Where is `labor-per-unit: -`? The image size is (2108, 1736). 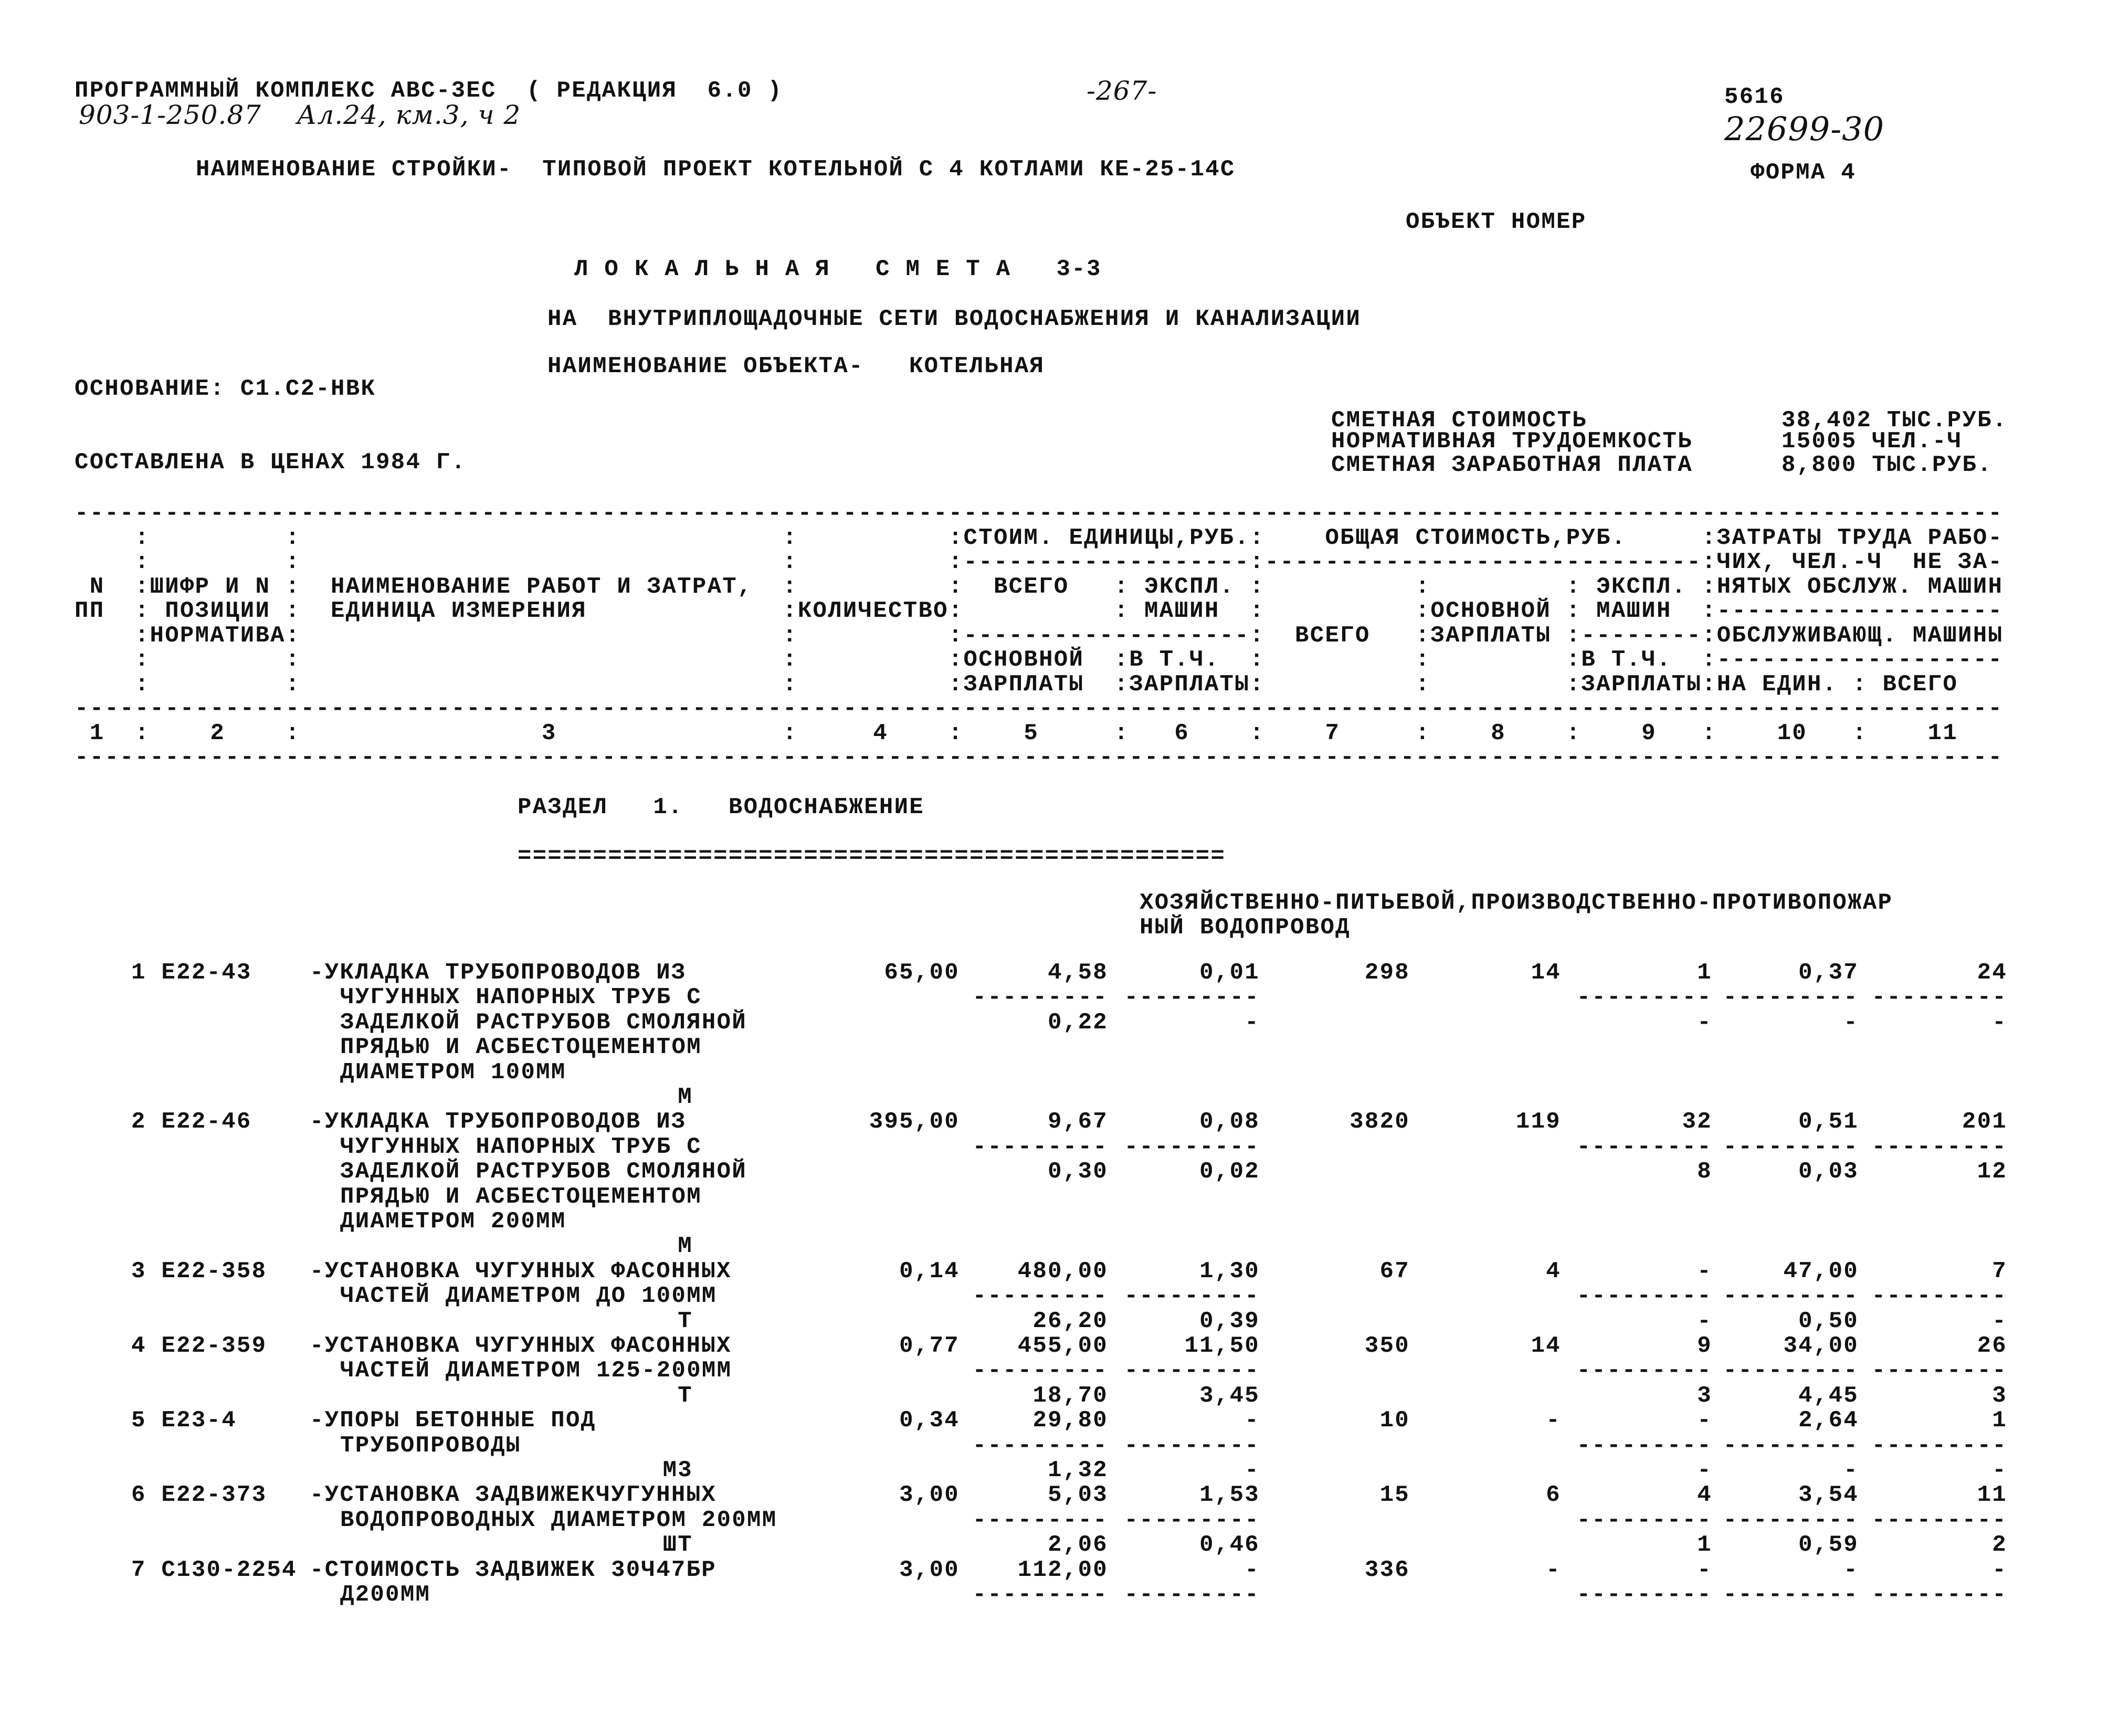 labor-per-unit: - is located at coordinates (1851, 1570).